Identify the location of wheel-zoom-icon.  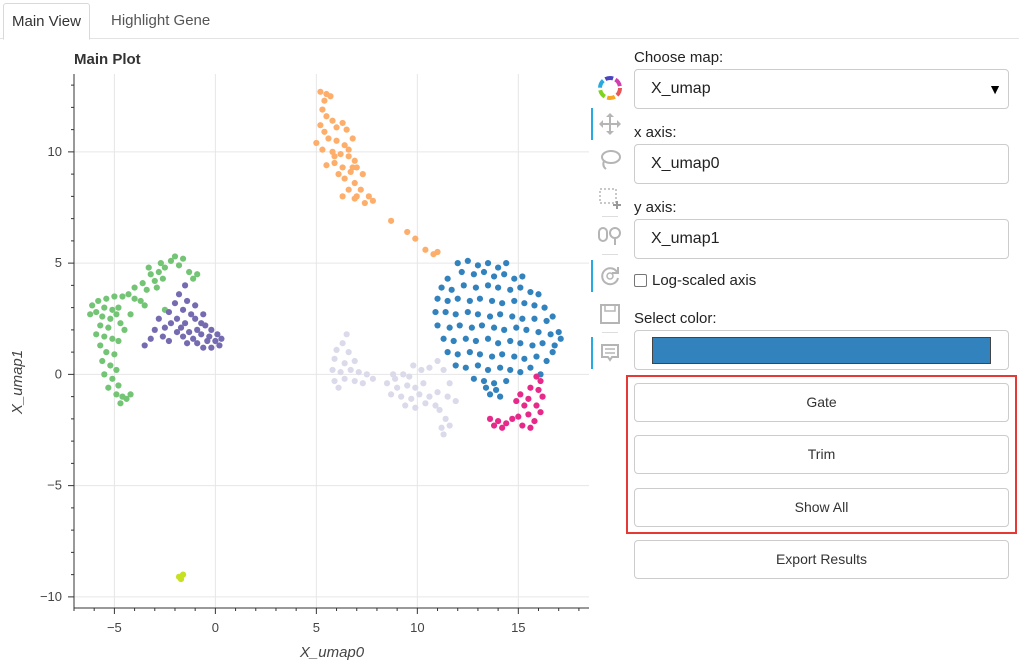
(610, 236).